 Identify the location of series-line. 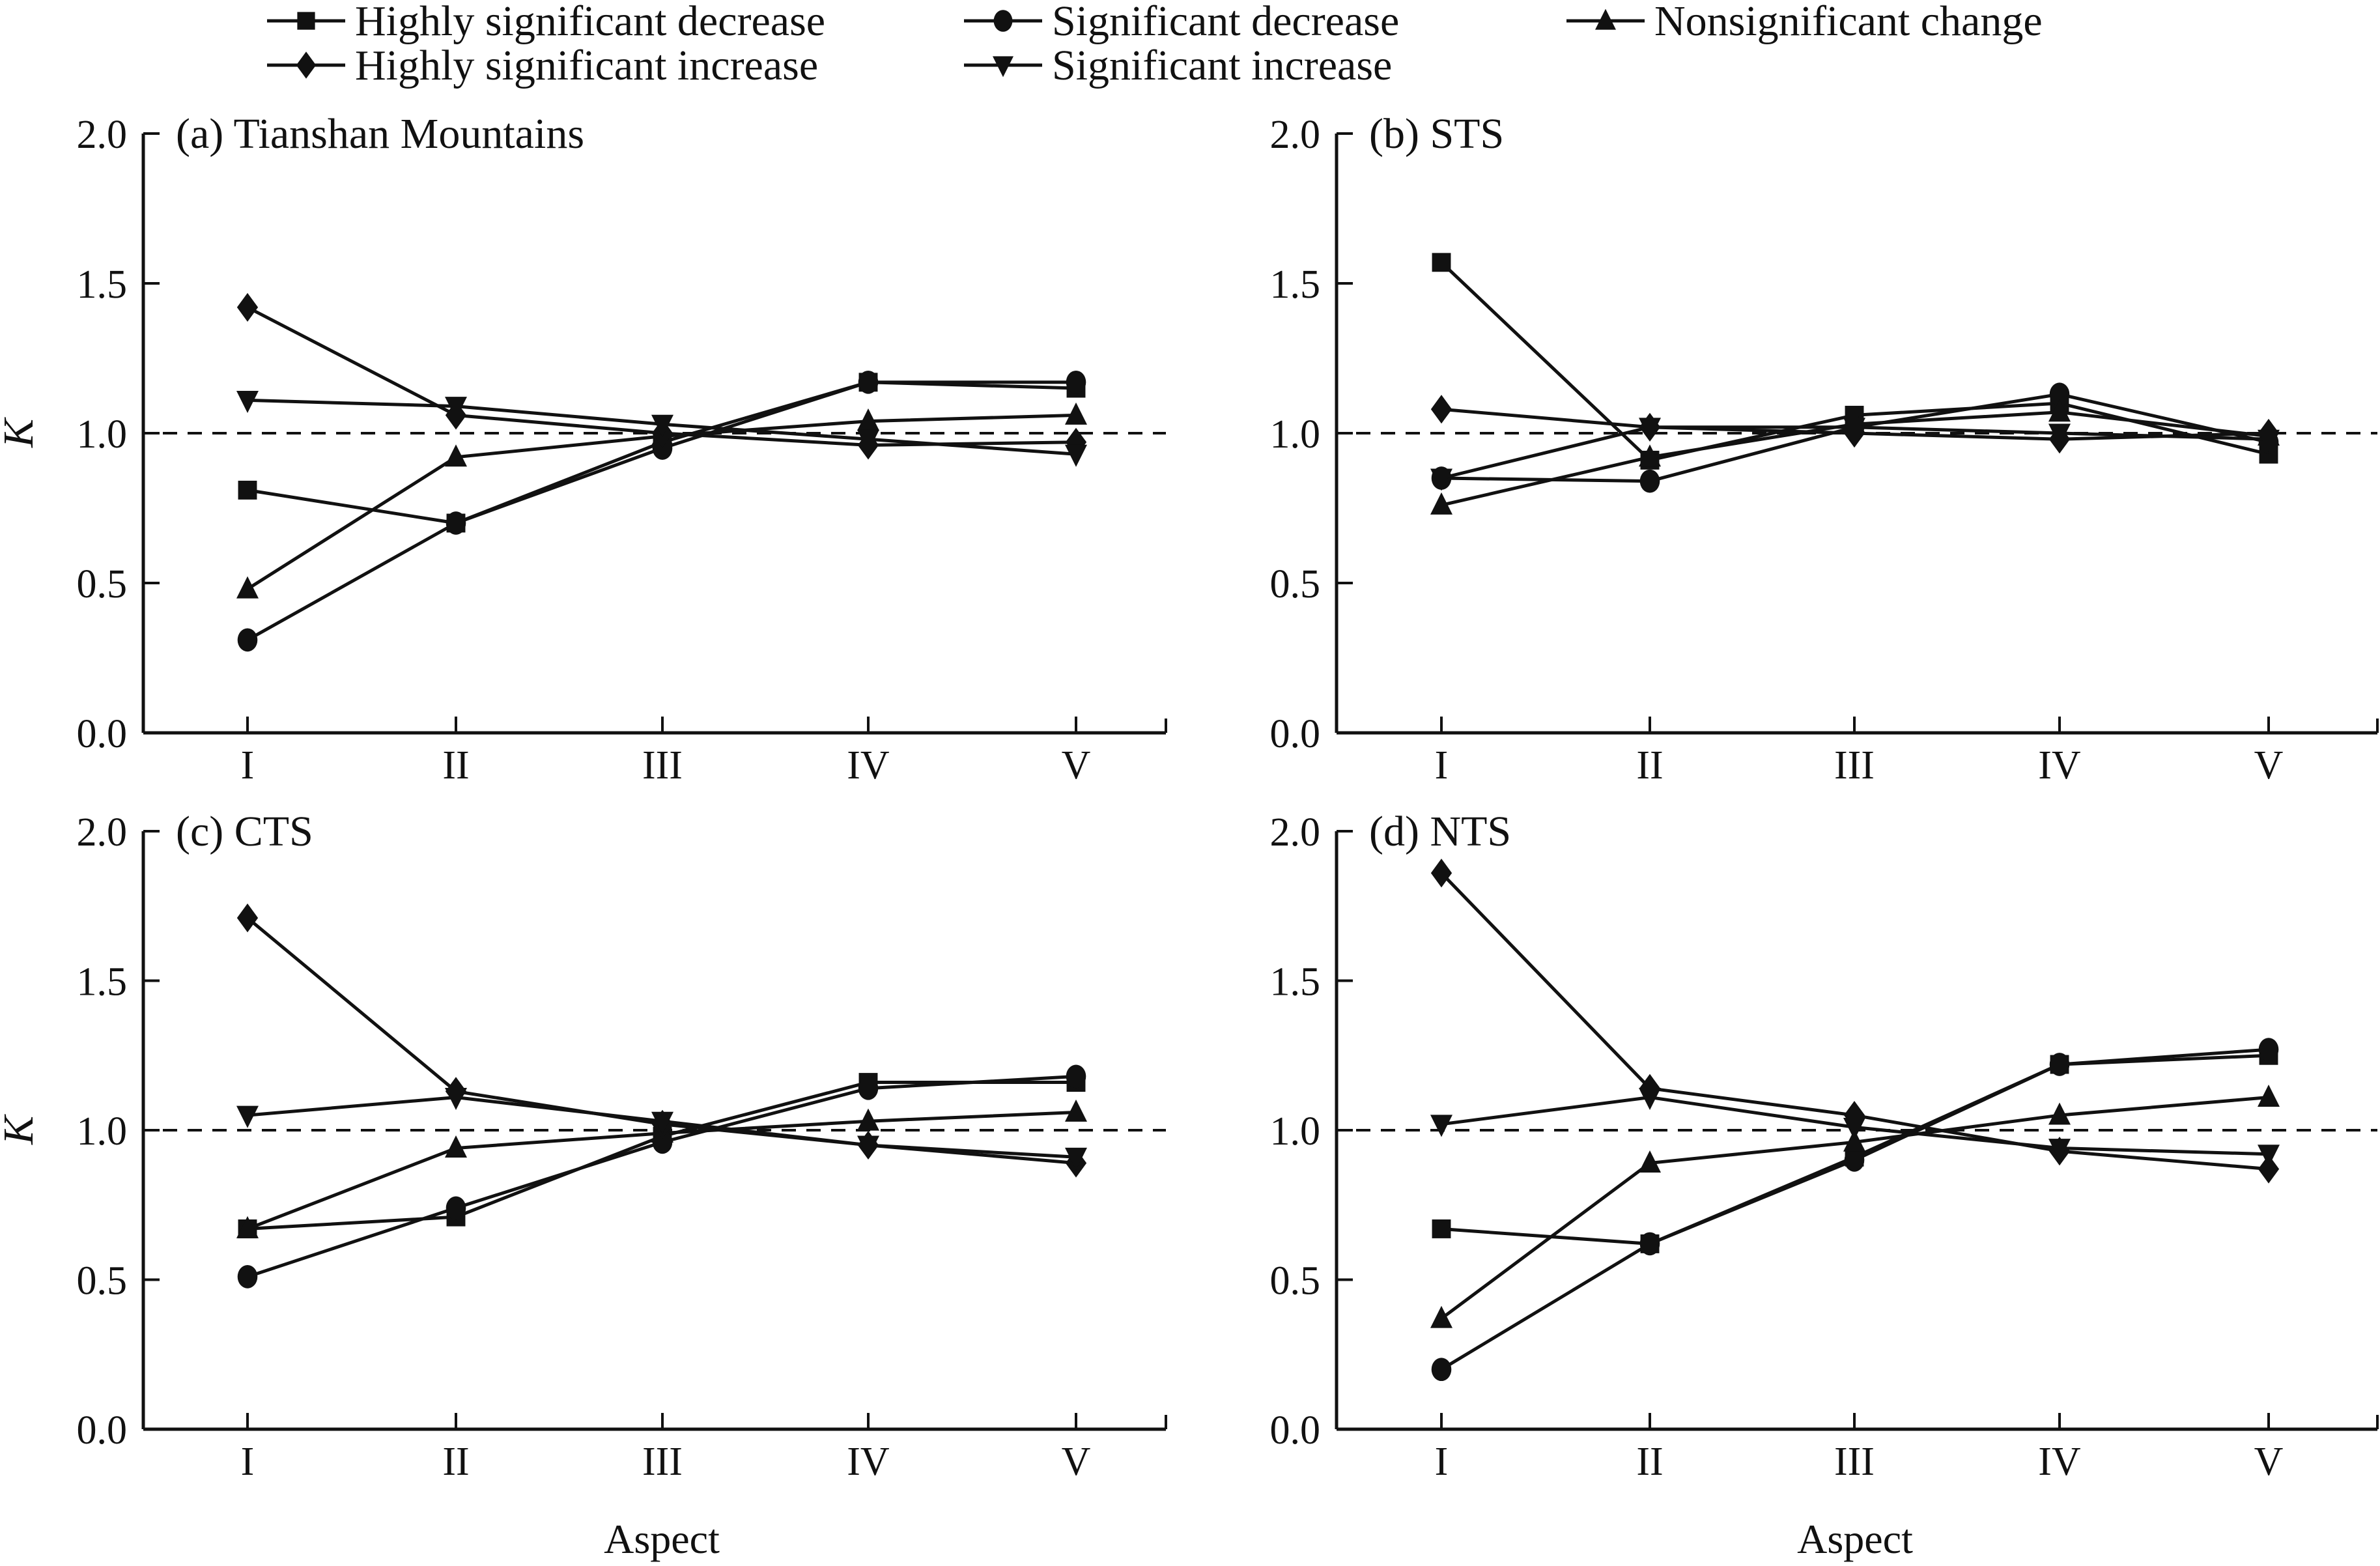
(662, 1176).